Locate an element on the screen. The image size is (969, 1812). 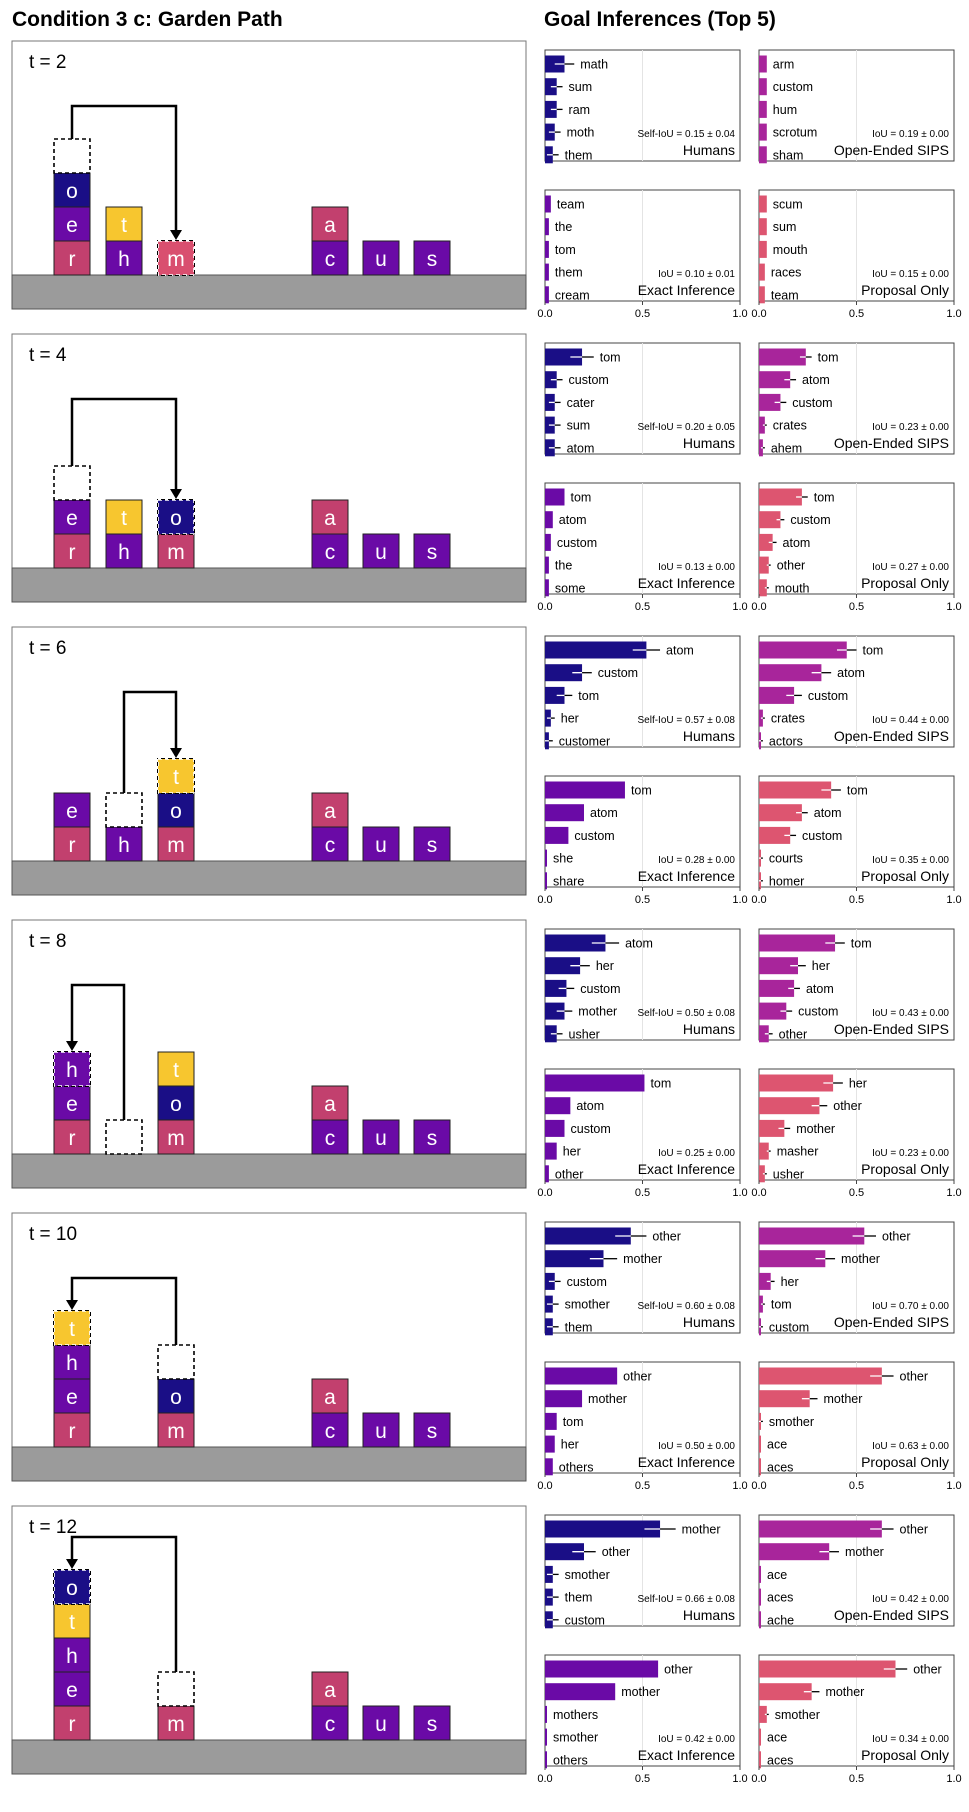
block-letter: c is located at coordinates (330, 259).